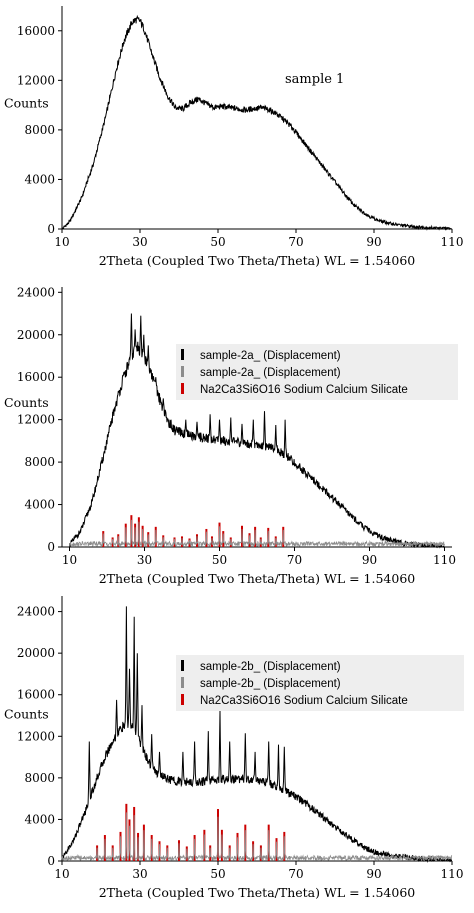 This screenshot has width=474, height=913. Describe the element at coordinates (314, 79) in the screenshot. I see `sample-label: sample 1` at that location.